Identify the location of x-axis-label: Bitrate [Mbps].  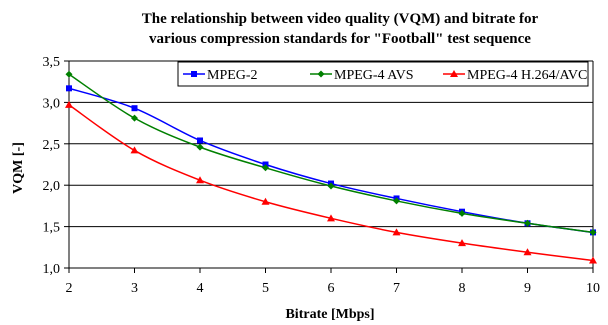
(329, 314).